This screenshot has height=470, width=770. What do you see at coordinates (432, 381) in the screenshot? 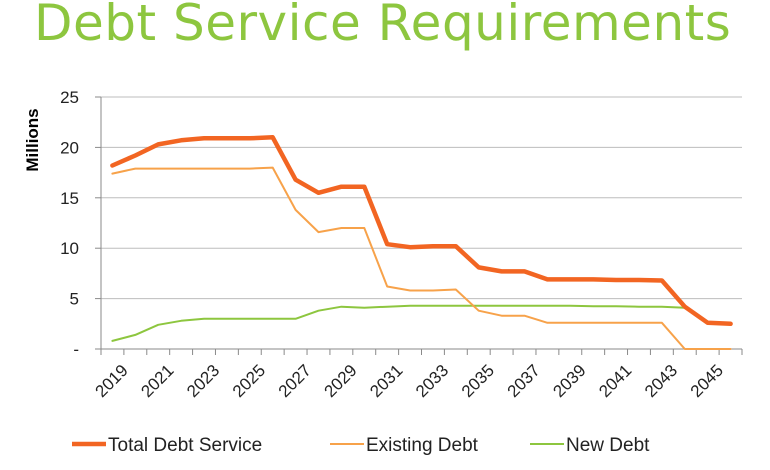
I see `x-tick-label: 2033` at bounding box center [432, 381].